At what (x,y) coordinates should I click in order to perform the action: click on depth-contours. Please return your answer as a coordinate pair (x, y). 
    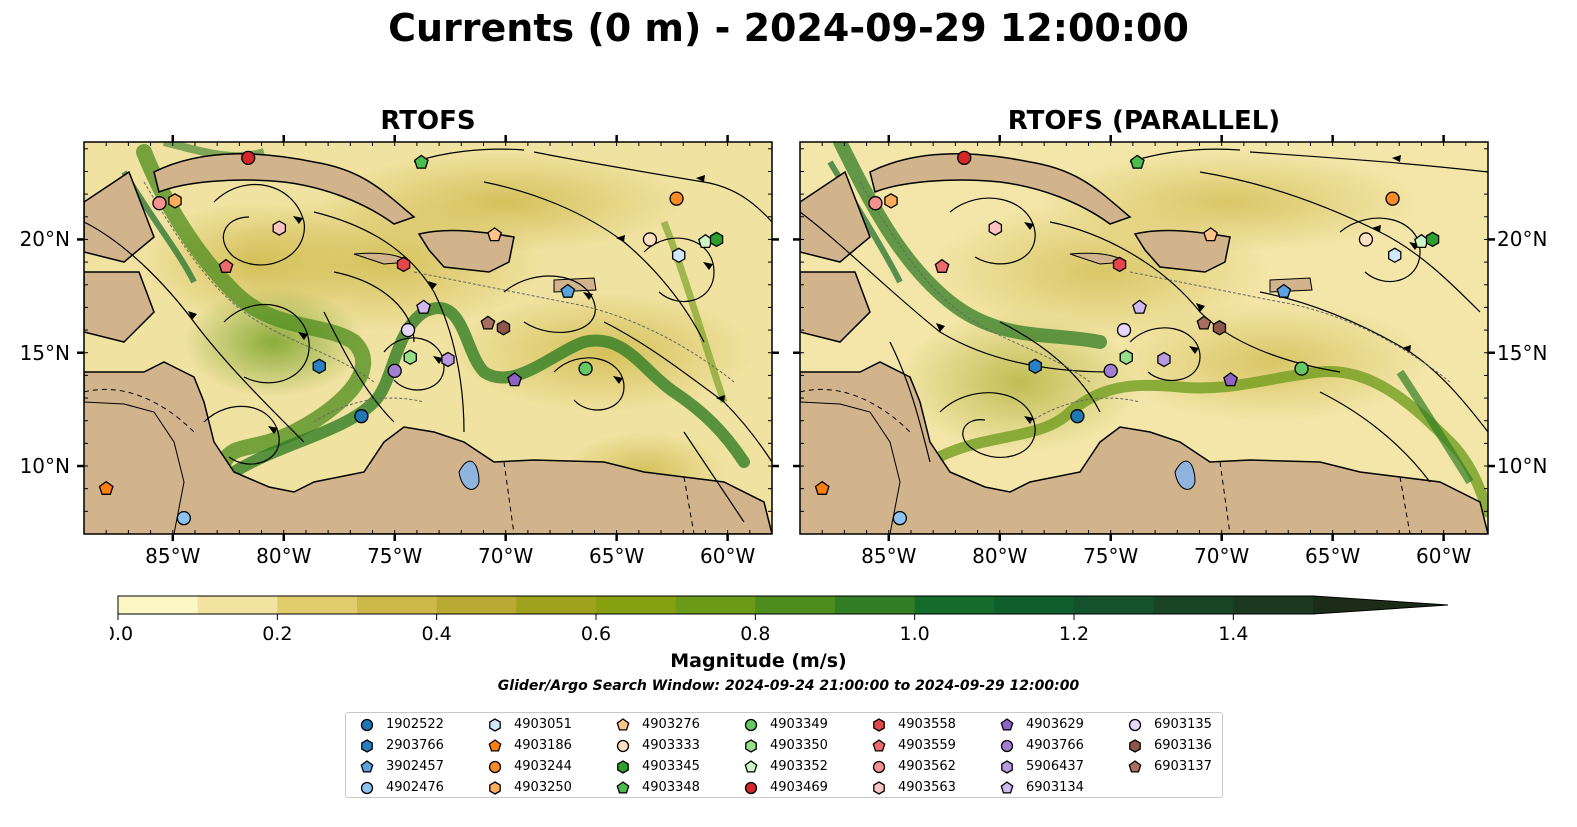
    Looking at the image, I should click on (439, 302).